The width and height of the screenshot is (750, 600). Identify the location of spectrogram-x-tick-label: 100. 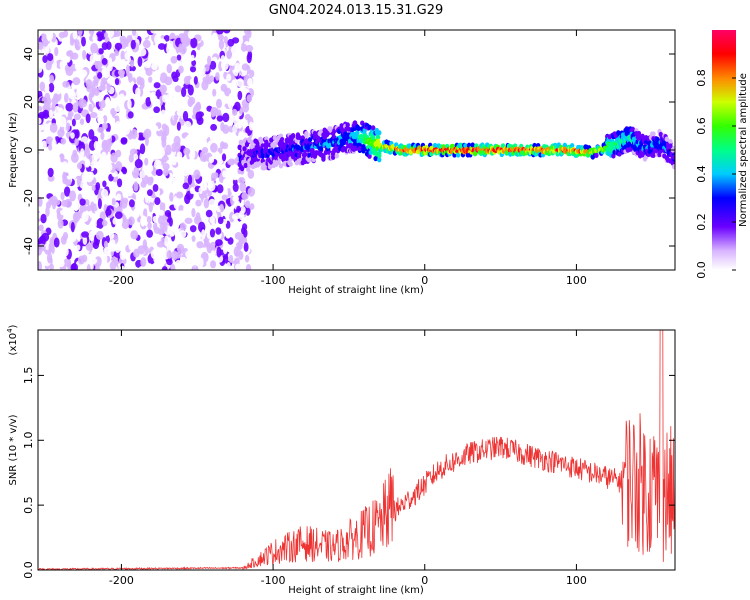
(576, 280).